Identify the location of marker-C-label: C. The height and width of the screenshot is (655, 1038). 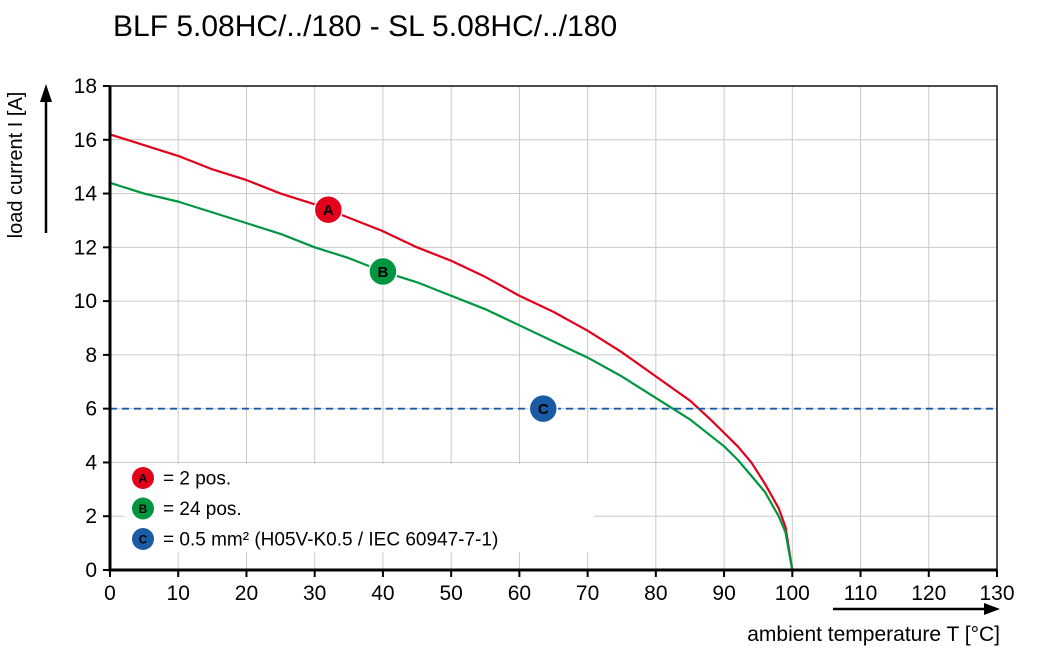
(543, 409).